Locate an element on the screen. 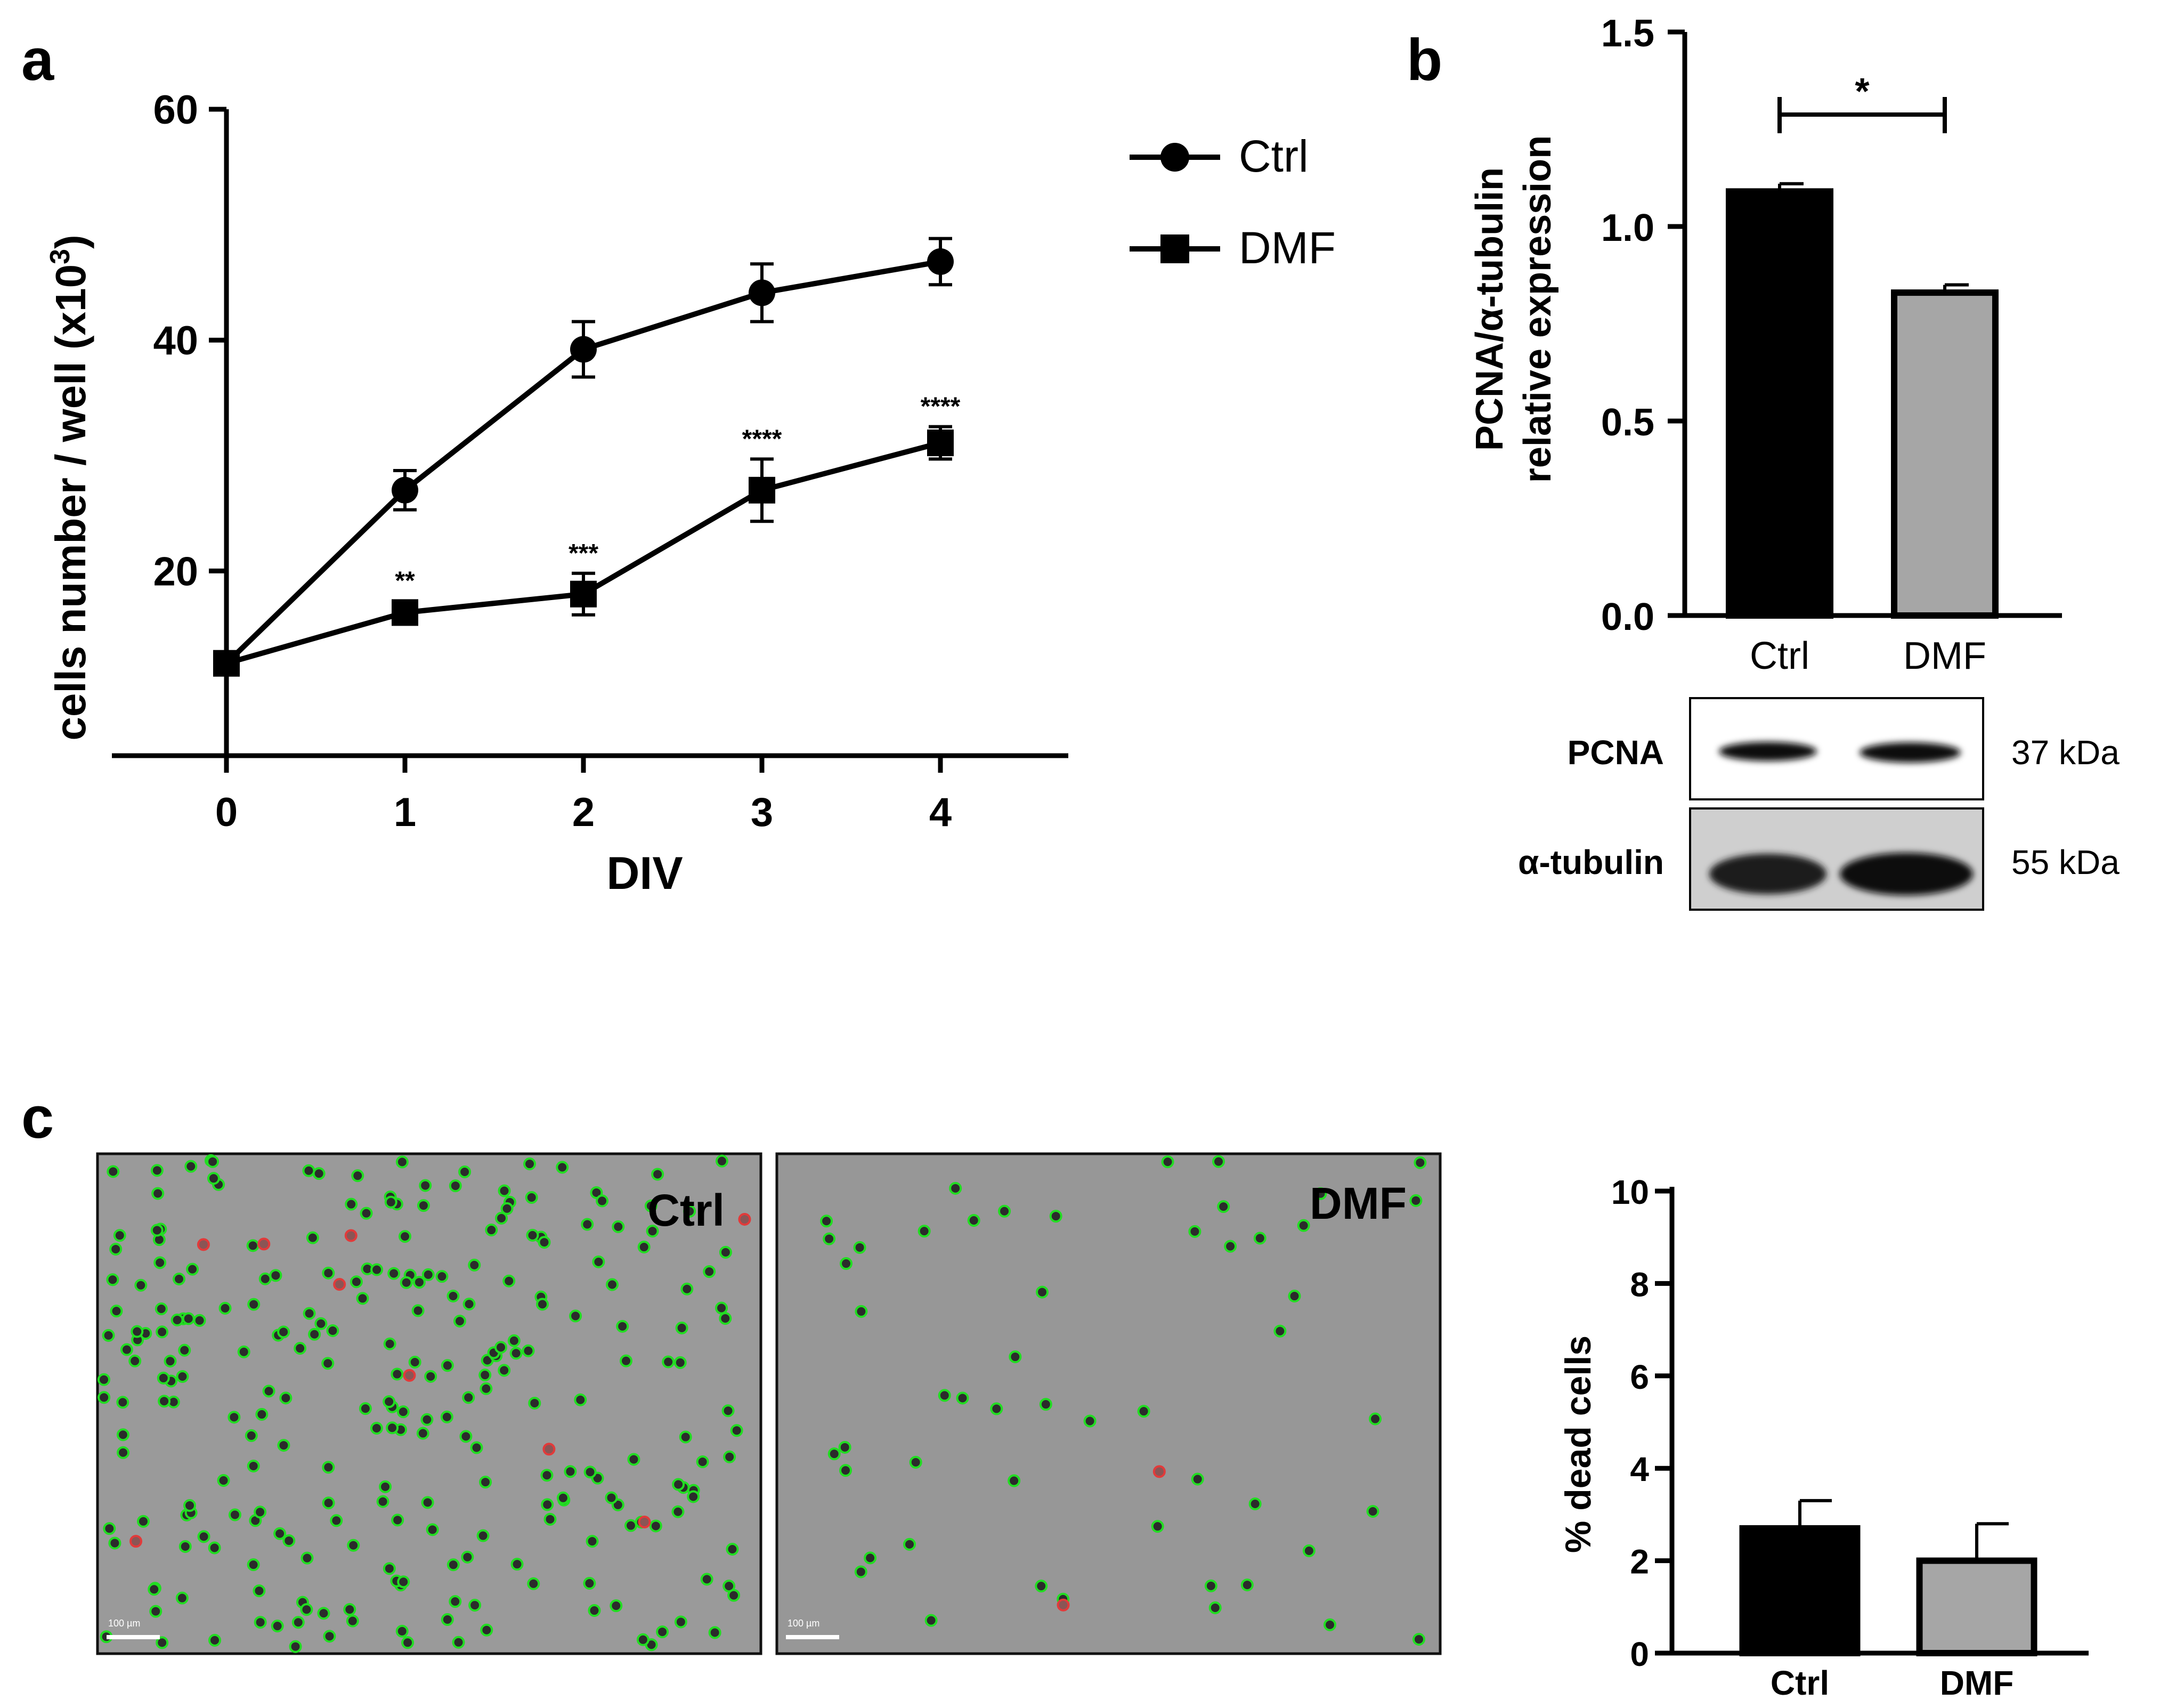 The width and height of the screenshot is (2184, 1708). panel-a-letter: a is located at coordinates (37, 60).